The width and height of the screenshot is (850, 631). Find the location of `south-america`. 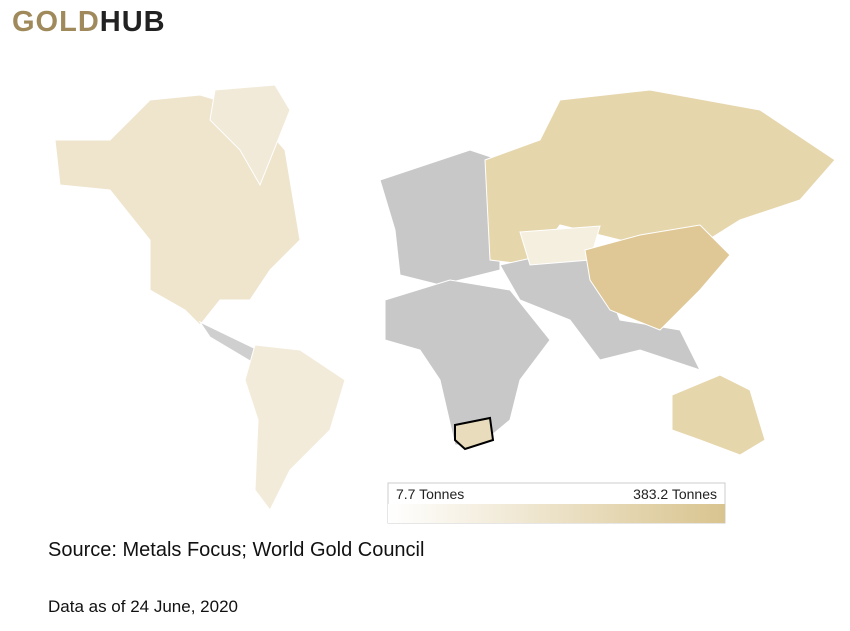

south-america is located at coordinates (295, 427).